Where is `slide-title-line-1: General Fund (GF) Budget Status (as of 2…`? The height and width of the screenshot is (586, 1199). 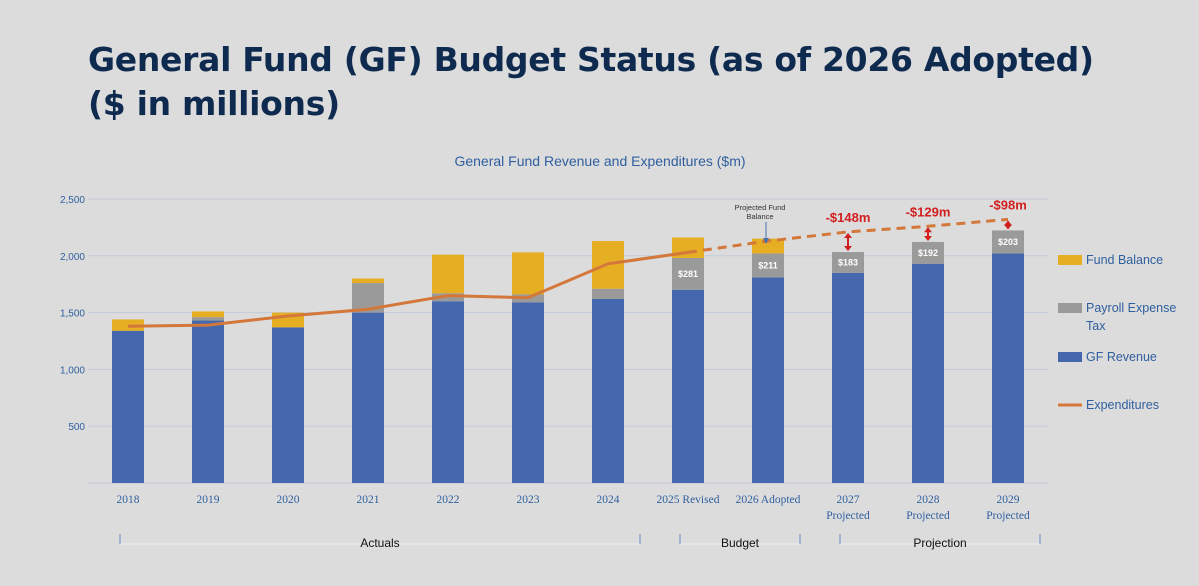
slide-title-line-1: General Fund (GF) Budget Status (as of 2… is located at coordinates (591, 59).